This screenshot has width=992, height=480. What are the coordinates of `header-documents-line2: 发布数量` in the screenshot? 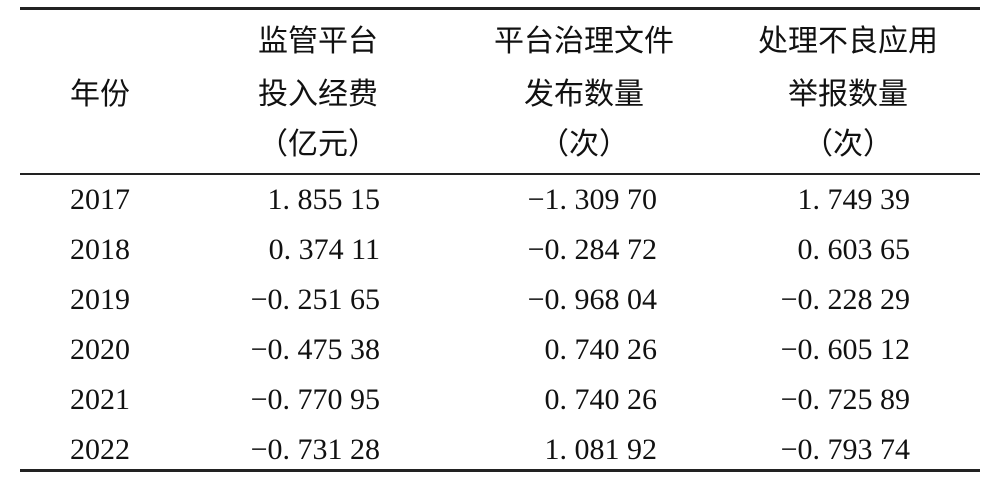 It's located at (584, 94).